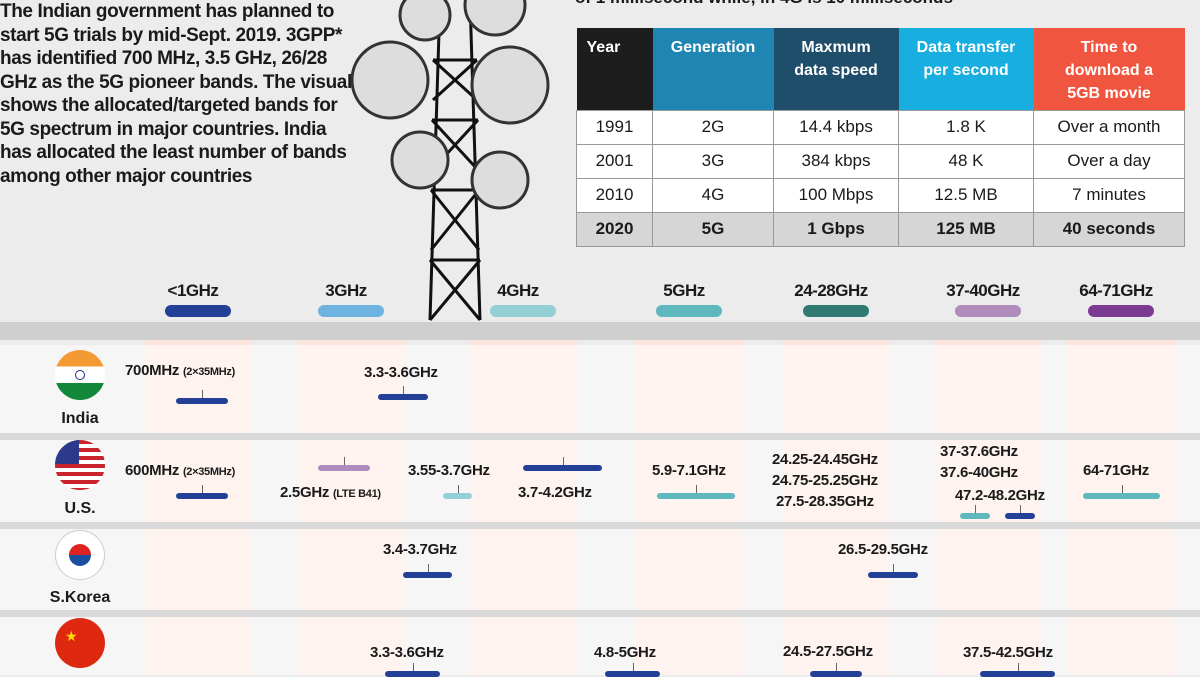 This screenshot has height=677, width=1200. I want to click on band-label: 3.55-3.7GHz, so click(449, 470).